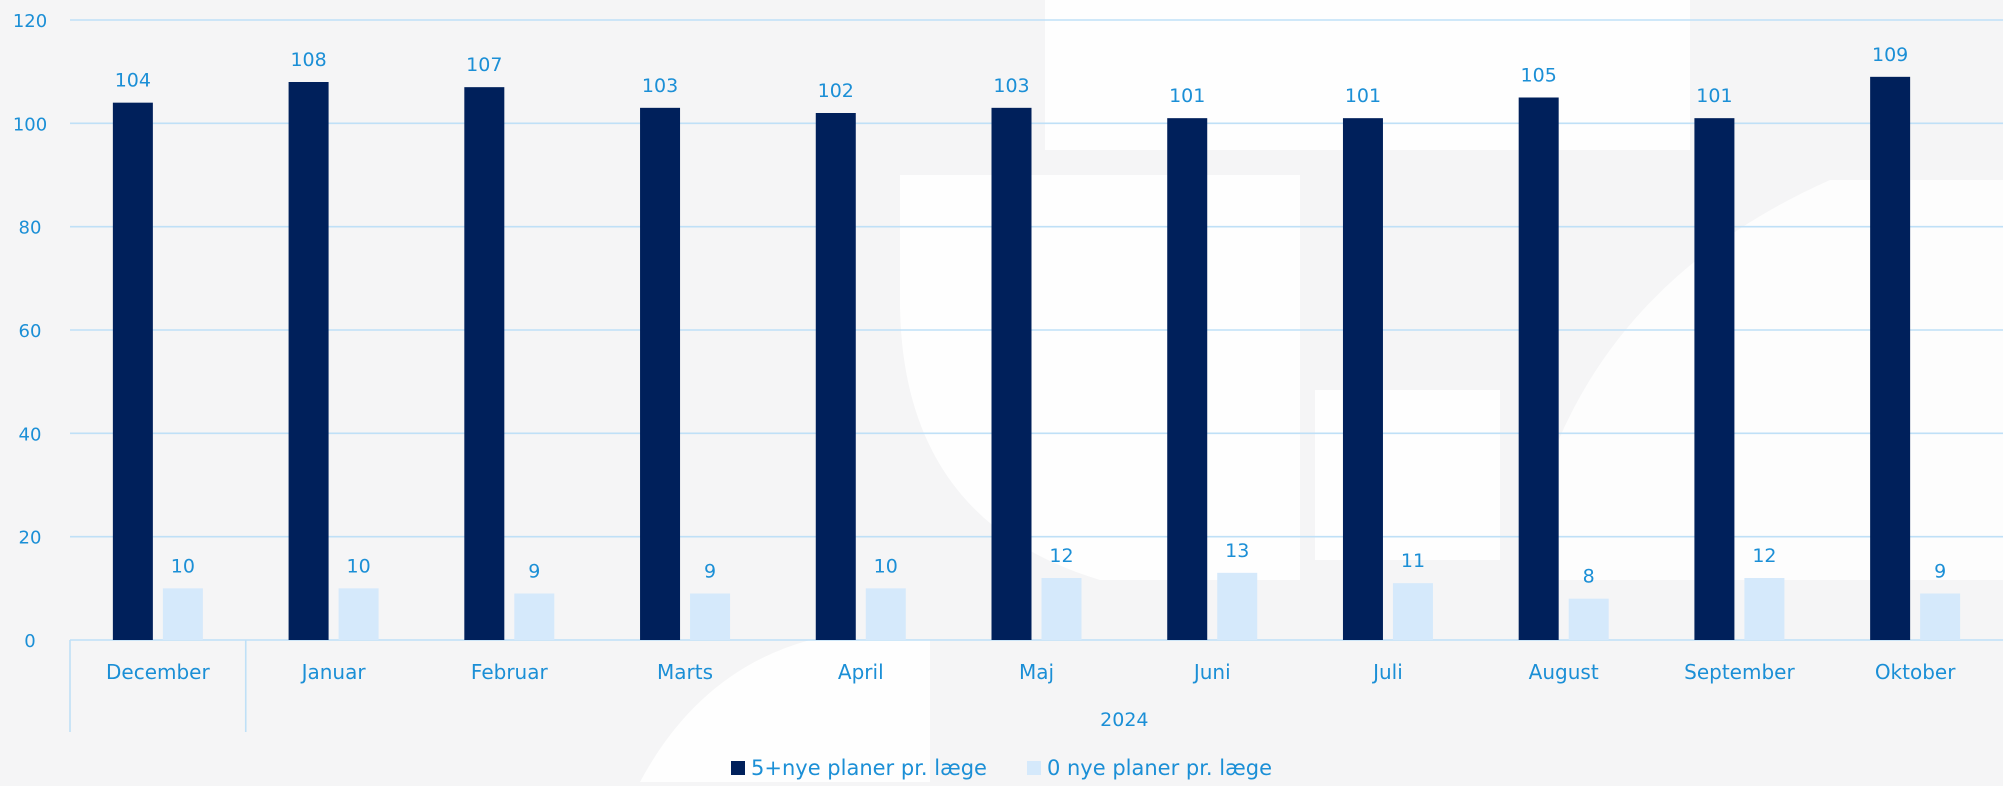  Describe the element at coordinates (510, 672) in the screenshot. I see `x-tick-label: Februar` at that location.